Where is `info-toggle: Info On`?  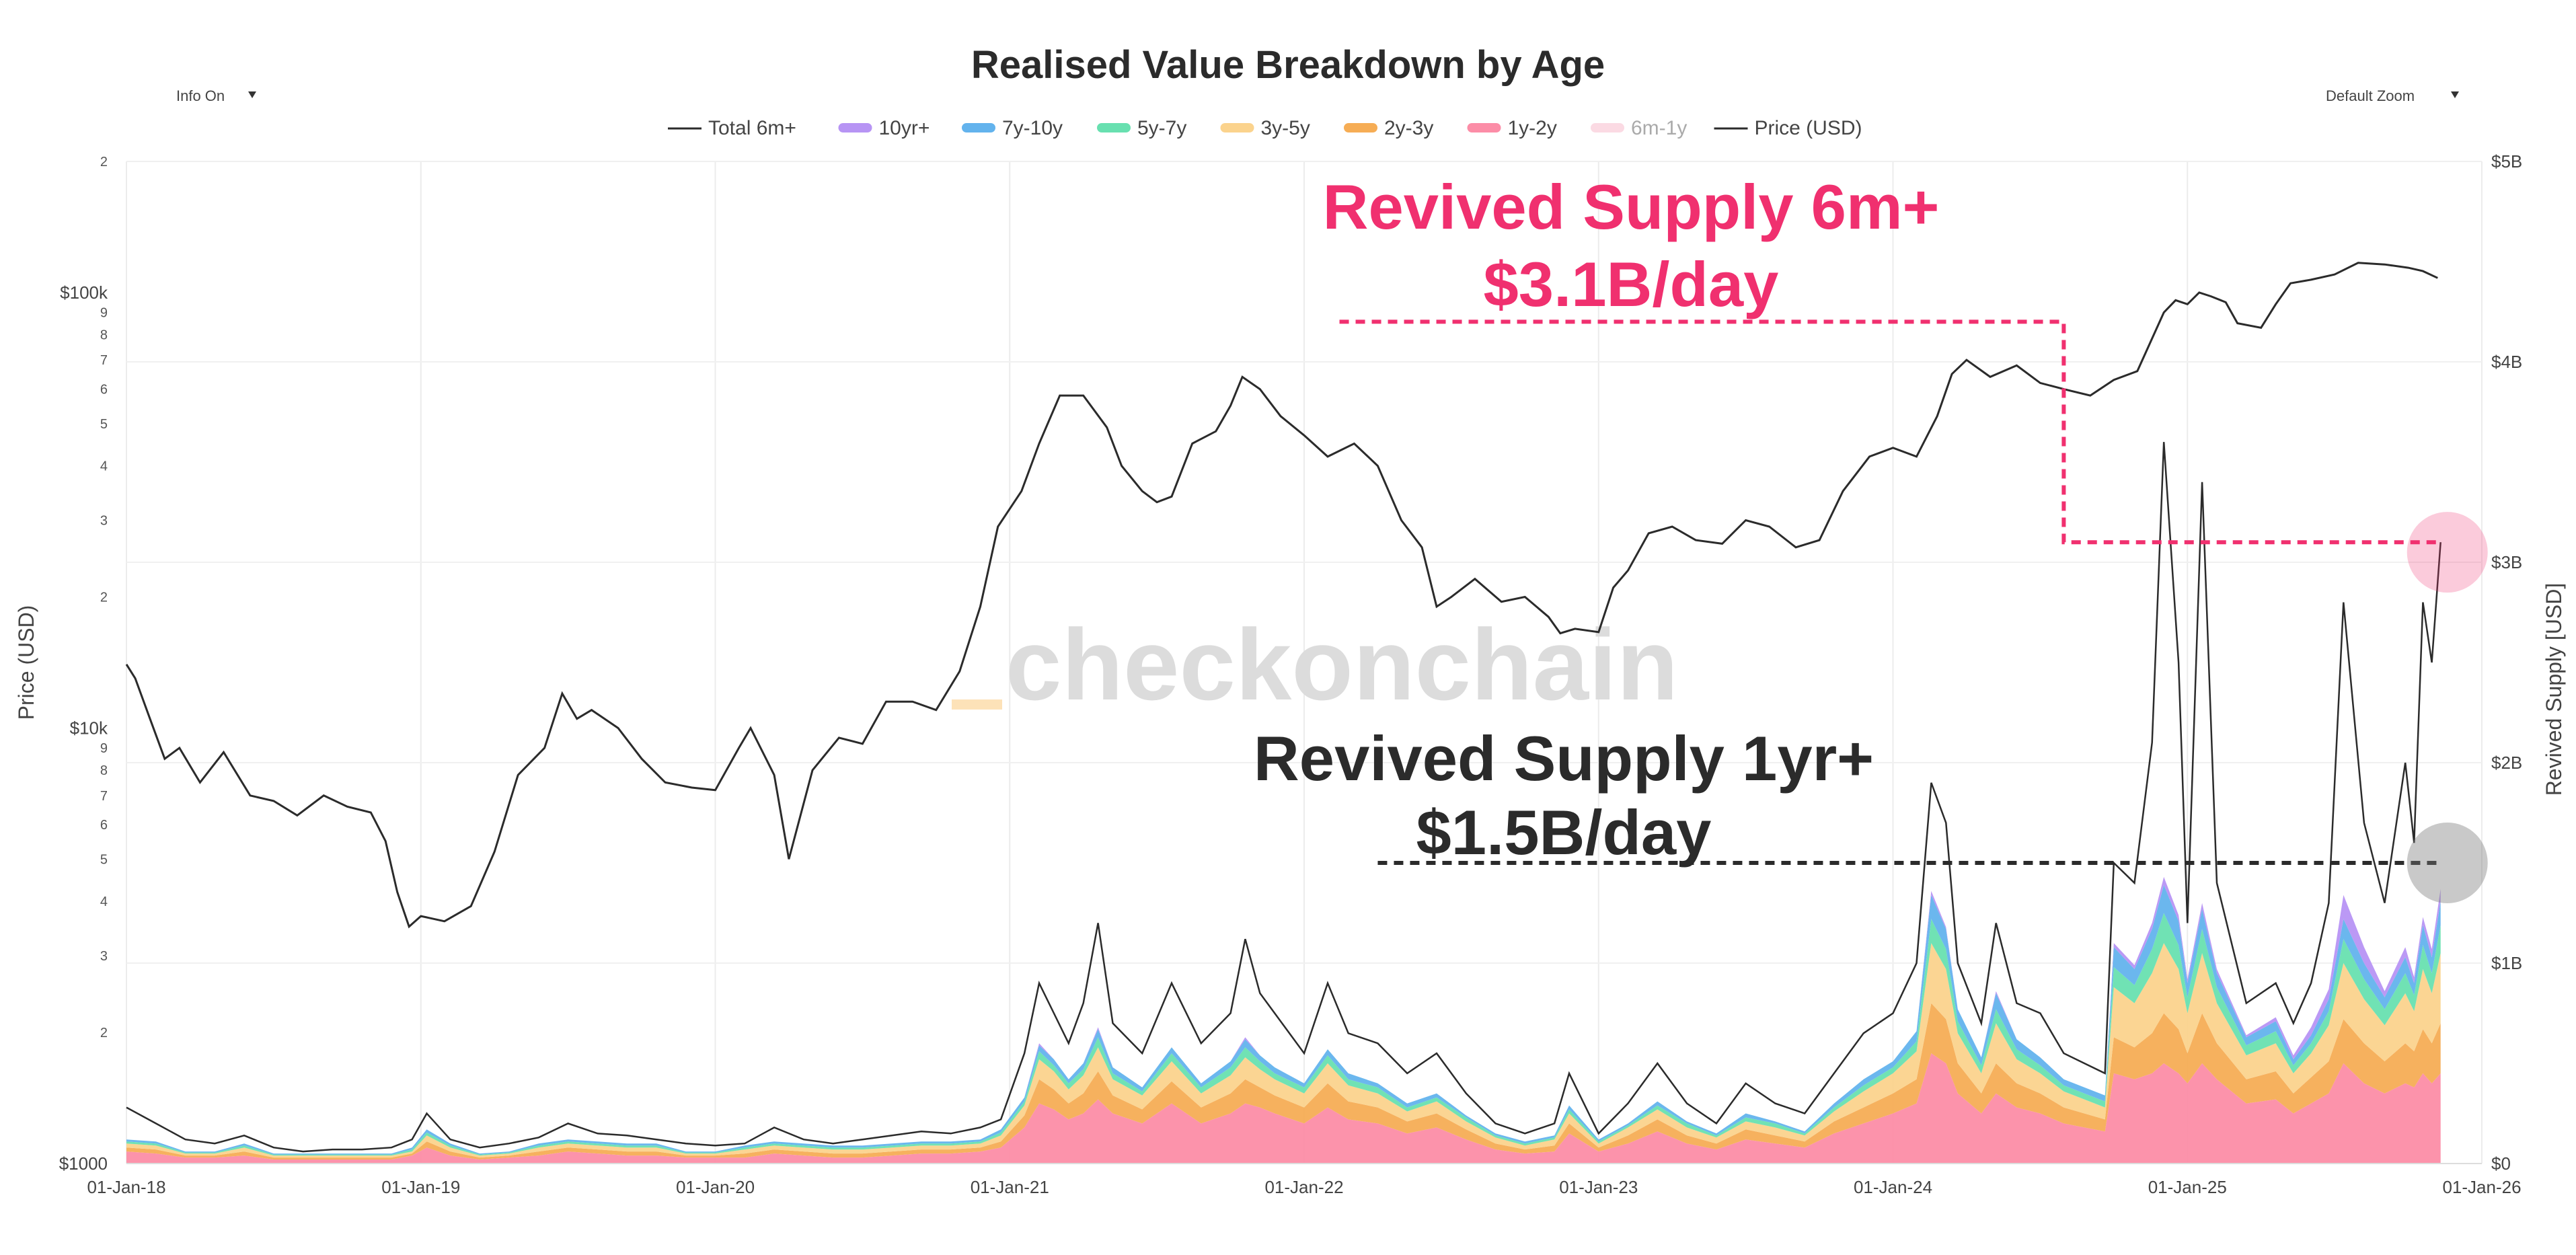
info-toggle: Info On is located at coordinates (215, 95).